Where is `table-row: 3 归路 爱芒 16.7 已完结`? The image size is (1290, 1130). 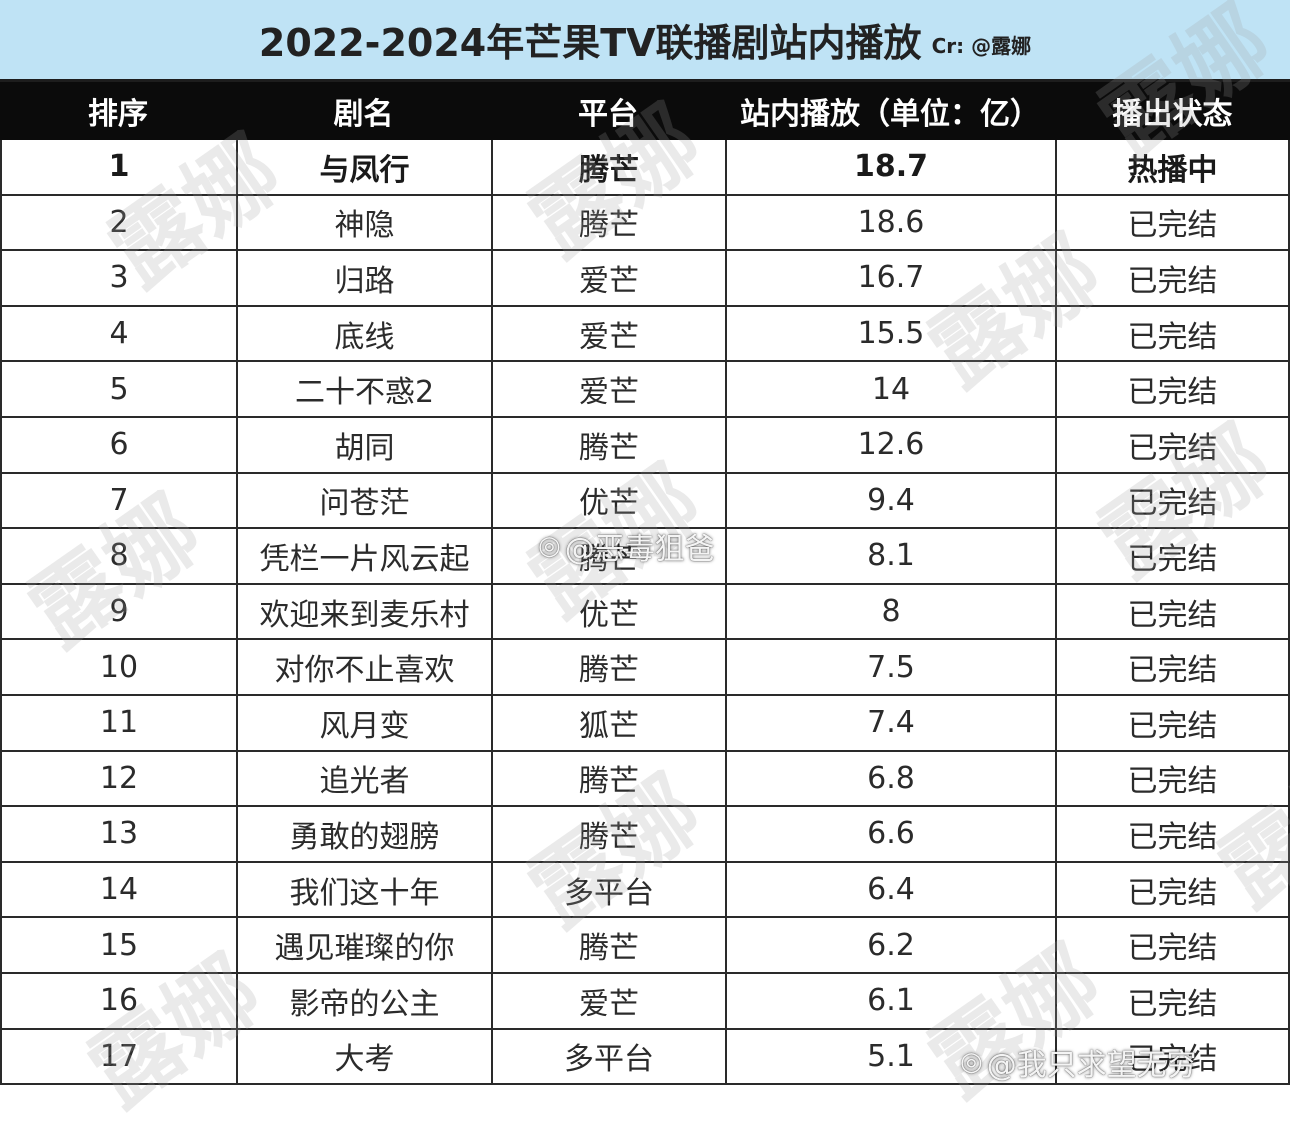 table-row: 3 归路 爱芒 16.7 已完结 is located at coordinates (645, 279).